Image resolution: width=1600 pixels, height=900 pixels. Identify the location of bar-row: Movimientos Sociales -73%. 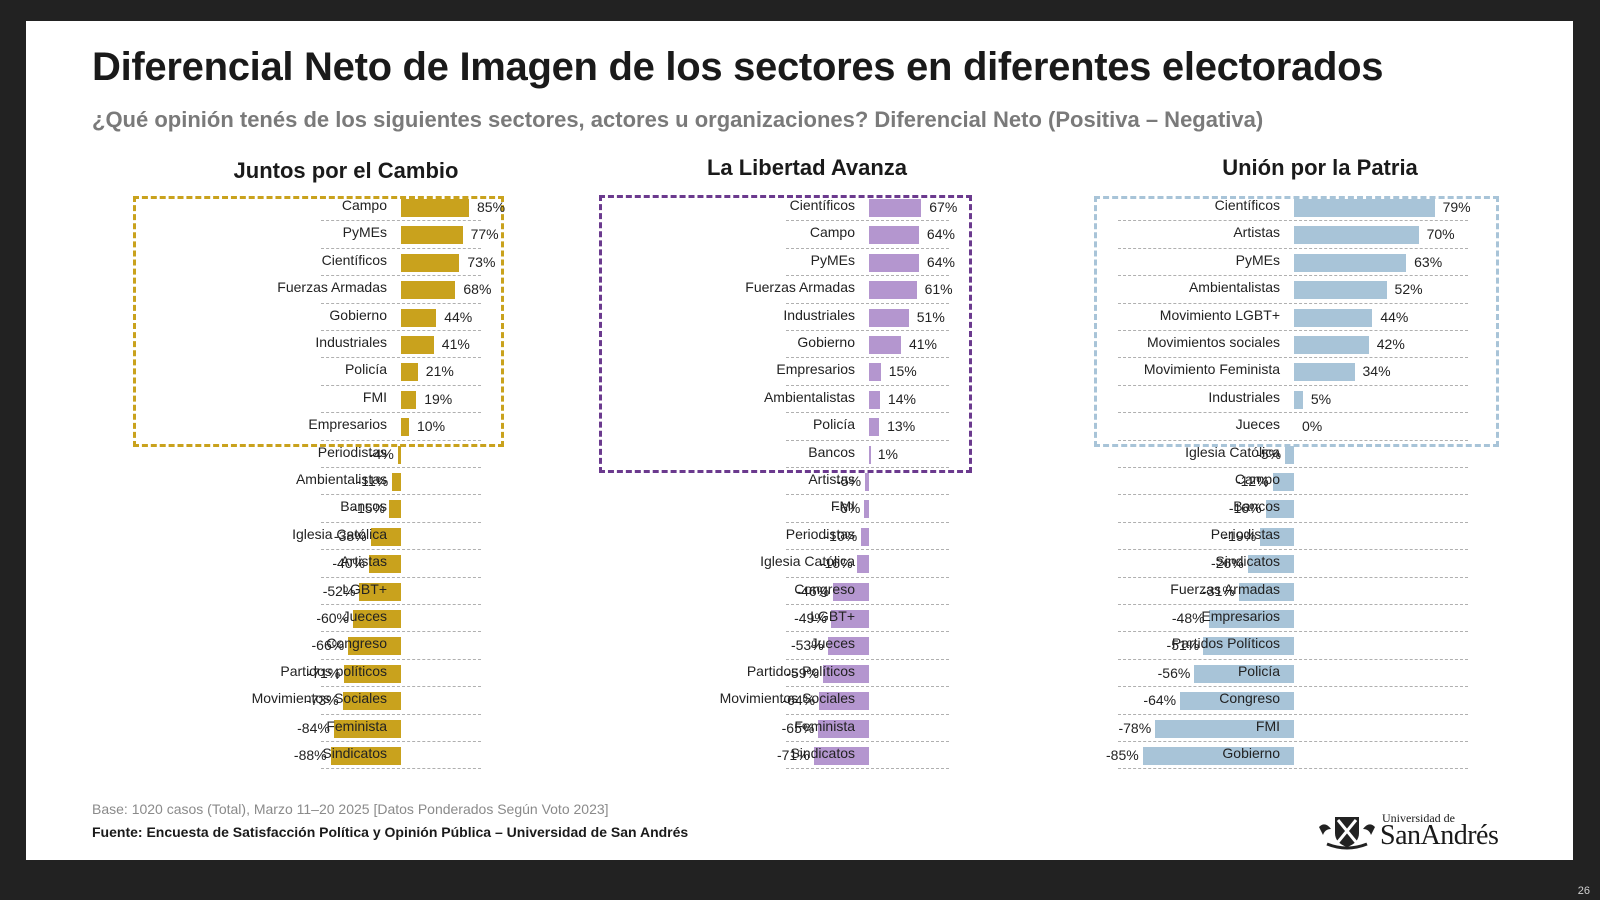
(799, 701).